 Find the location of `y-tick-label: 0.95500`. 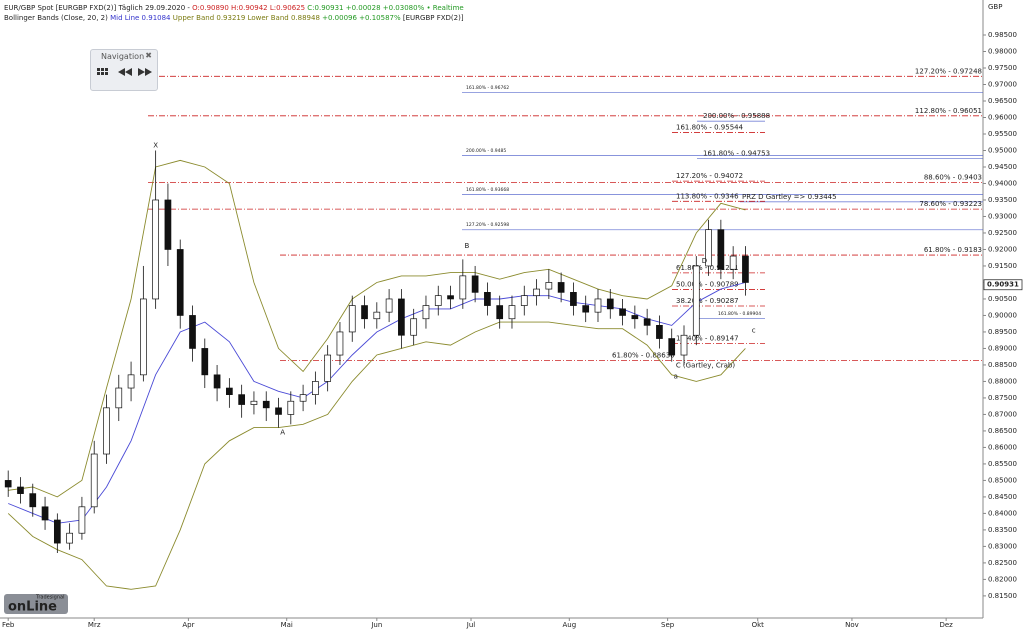

y-tick-label: 0.95500 is located at coordinates (1002, 134).